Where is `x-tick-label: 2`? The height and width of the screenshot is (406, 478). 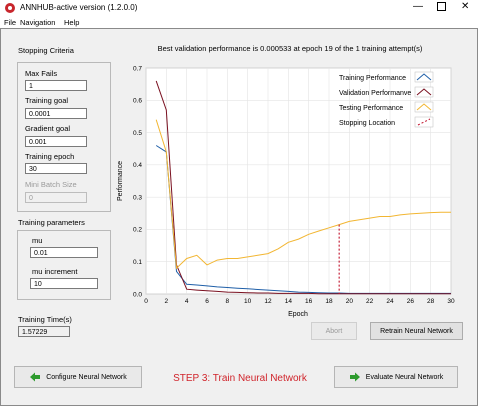 x-tick-label: 2 is located at coordinates (167, 301).